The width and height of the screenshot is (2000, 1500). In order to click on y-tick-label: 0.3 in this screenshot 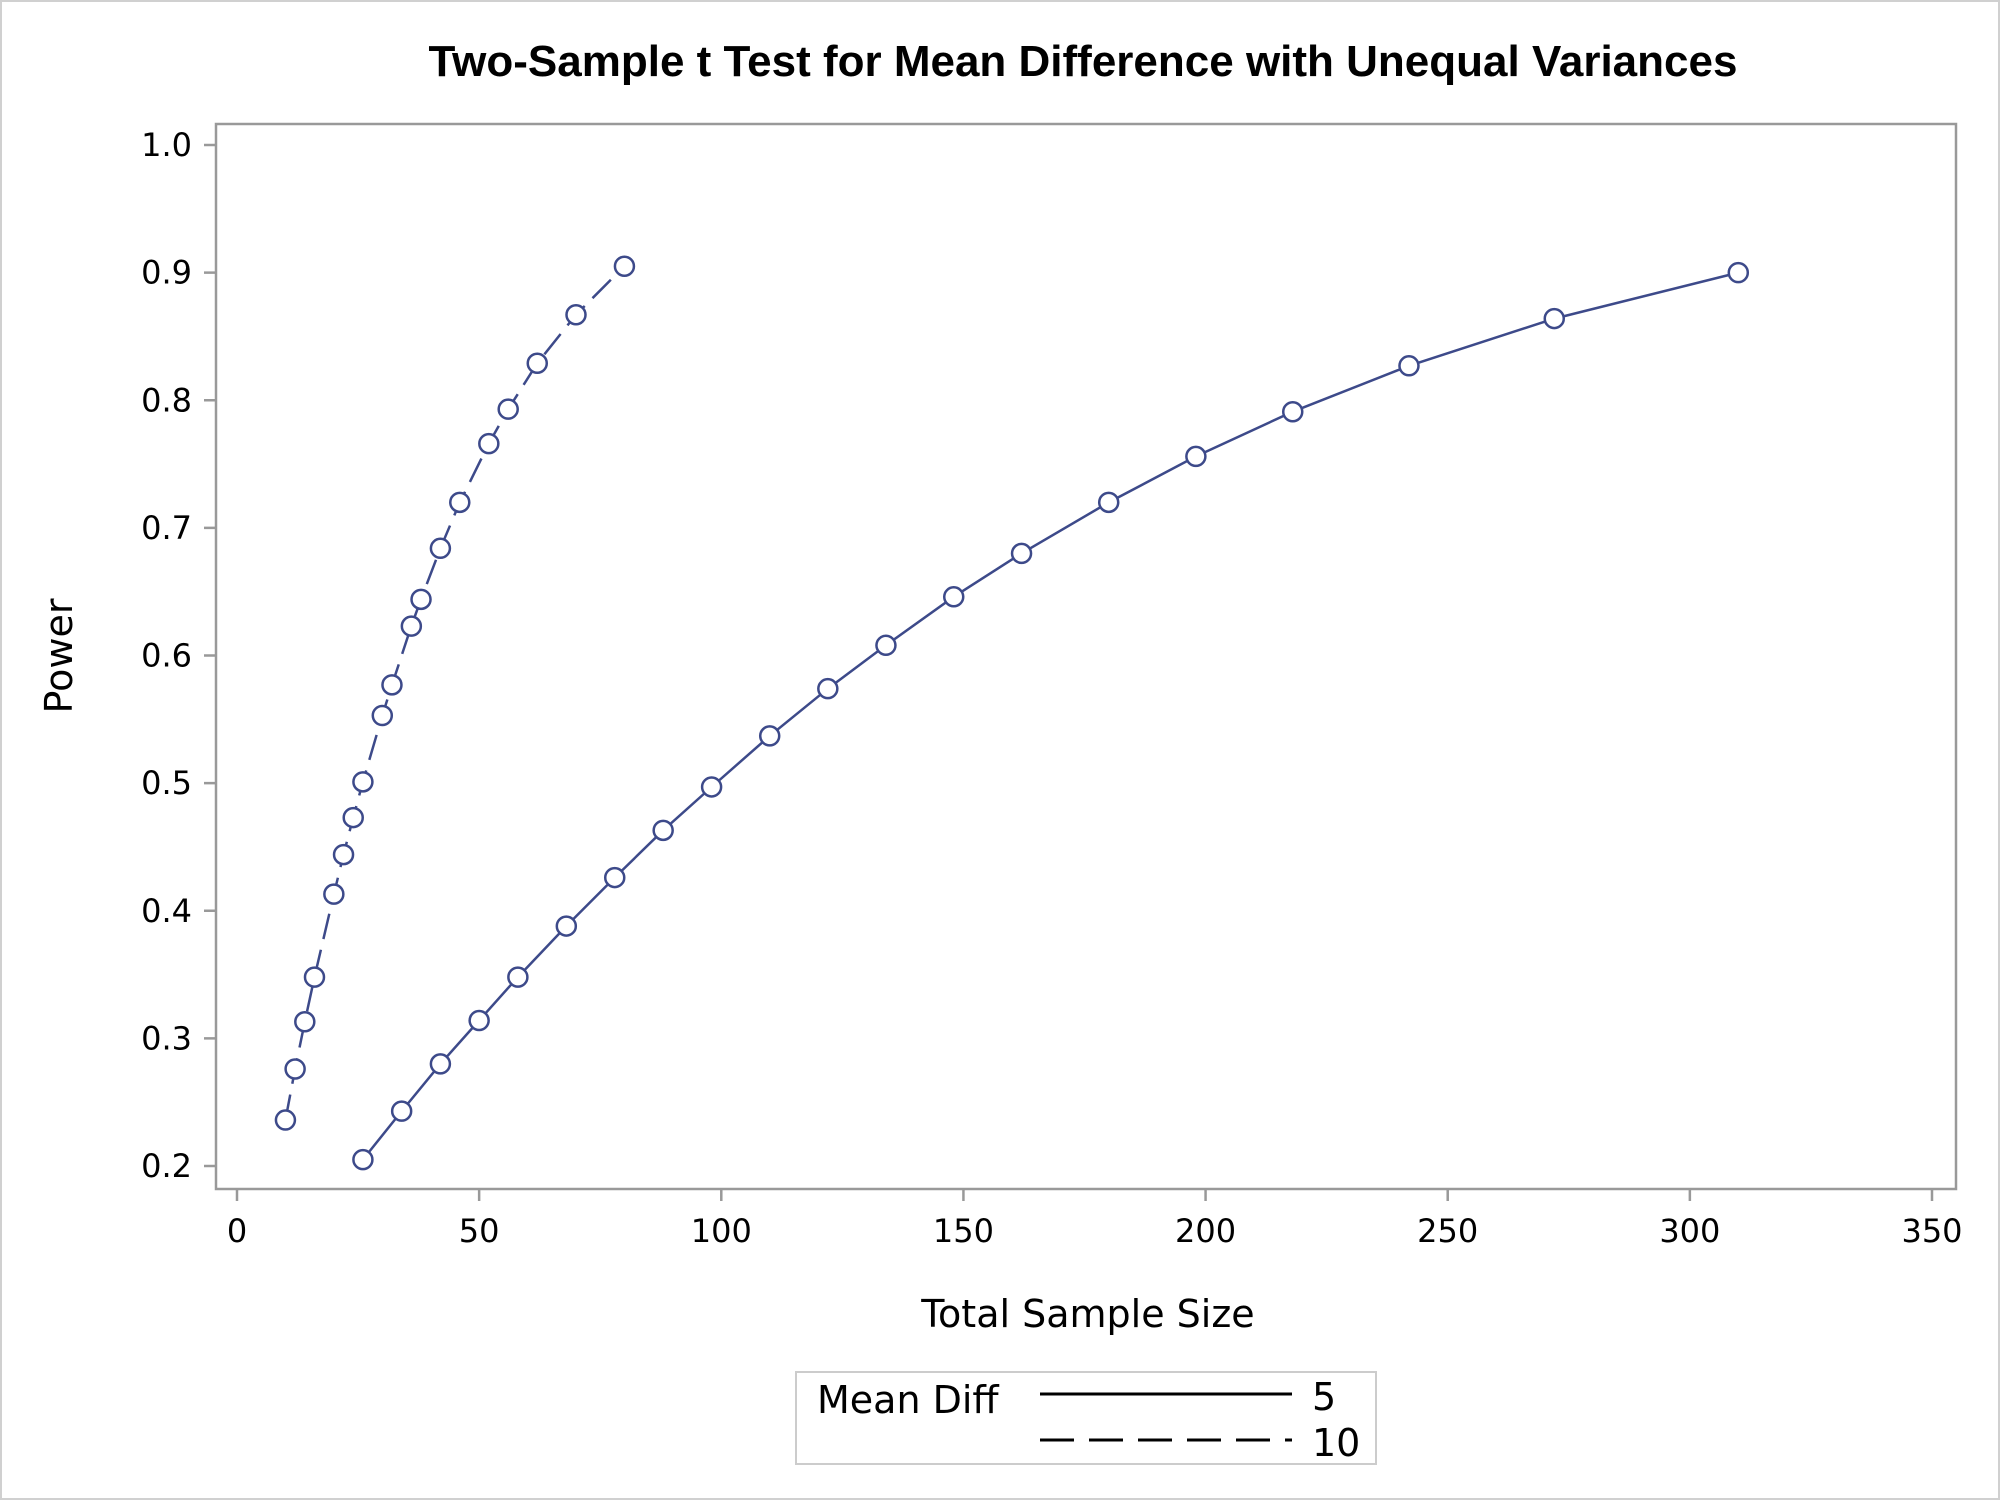, I will do `click(166, 1038)`.